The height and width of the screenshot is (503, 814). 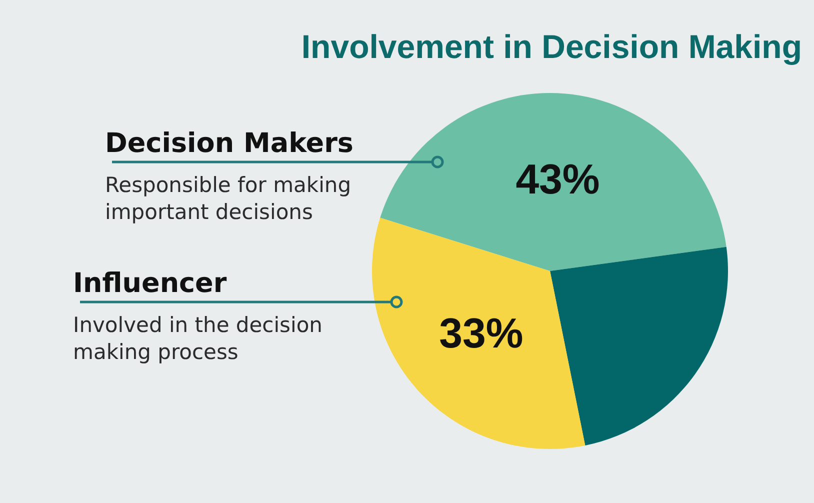 I want to click on data-label: 33%, so click(x=481, y=332).